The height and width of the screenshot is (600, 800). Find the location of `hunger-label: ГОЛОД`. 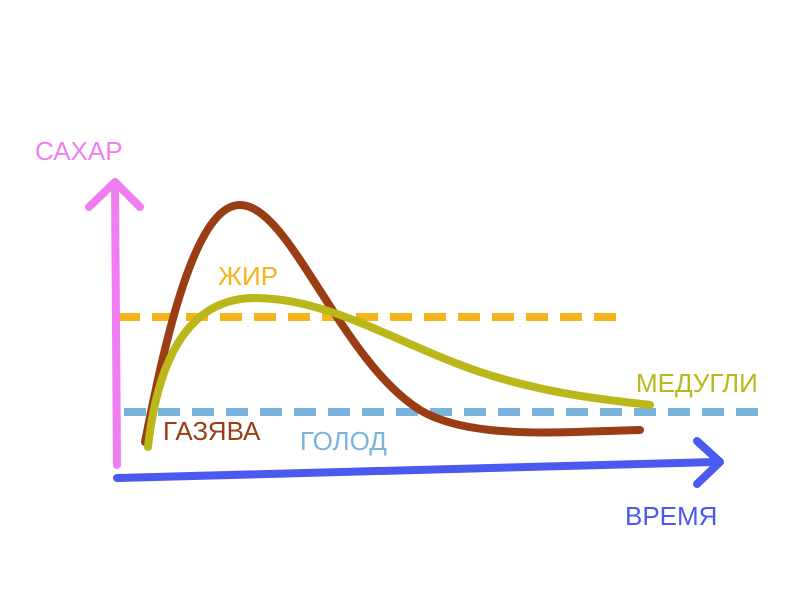

hunger-label: ГОЛОД is located at coordinates (343, 441).